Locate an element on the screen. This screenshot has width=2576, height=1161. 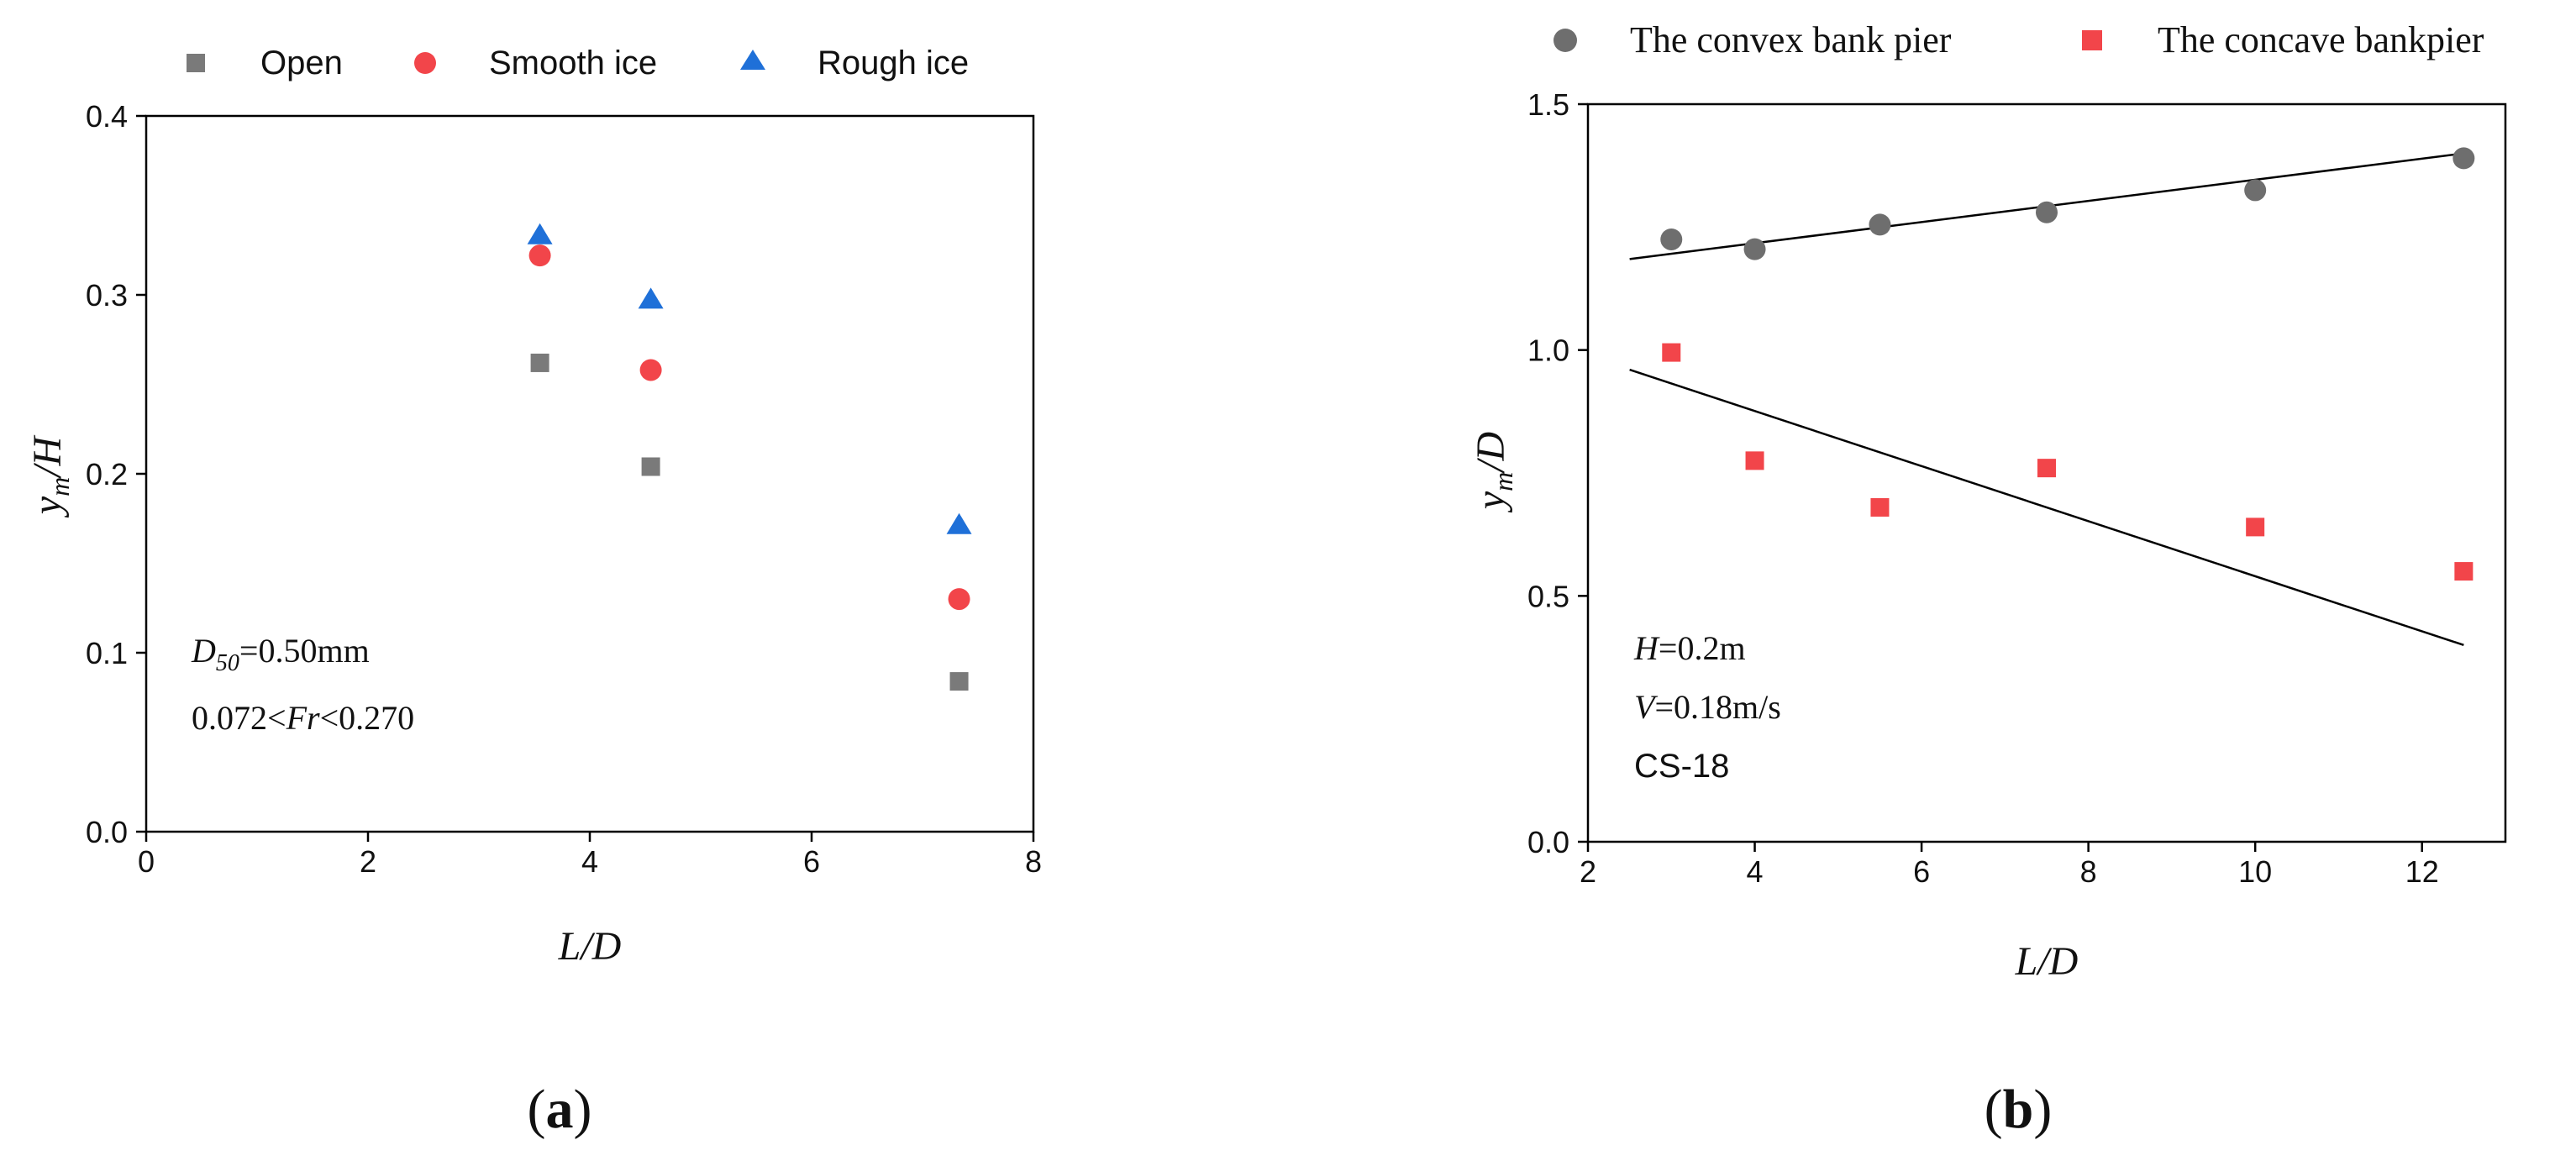
ytick-label: 0.3 is located at coordinates (107, 295).